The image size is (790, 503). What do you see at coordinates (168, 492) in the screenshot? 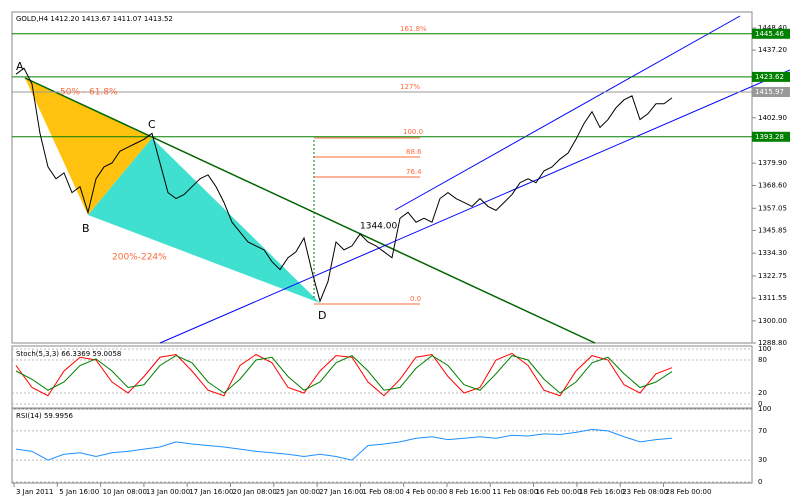
I see `x-tick-label: 13 Jan 00:00` at bounding box center [168, 492].